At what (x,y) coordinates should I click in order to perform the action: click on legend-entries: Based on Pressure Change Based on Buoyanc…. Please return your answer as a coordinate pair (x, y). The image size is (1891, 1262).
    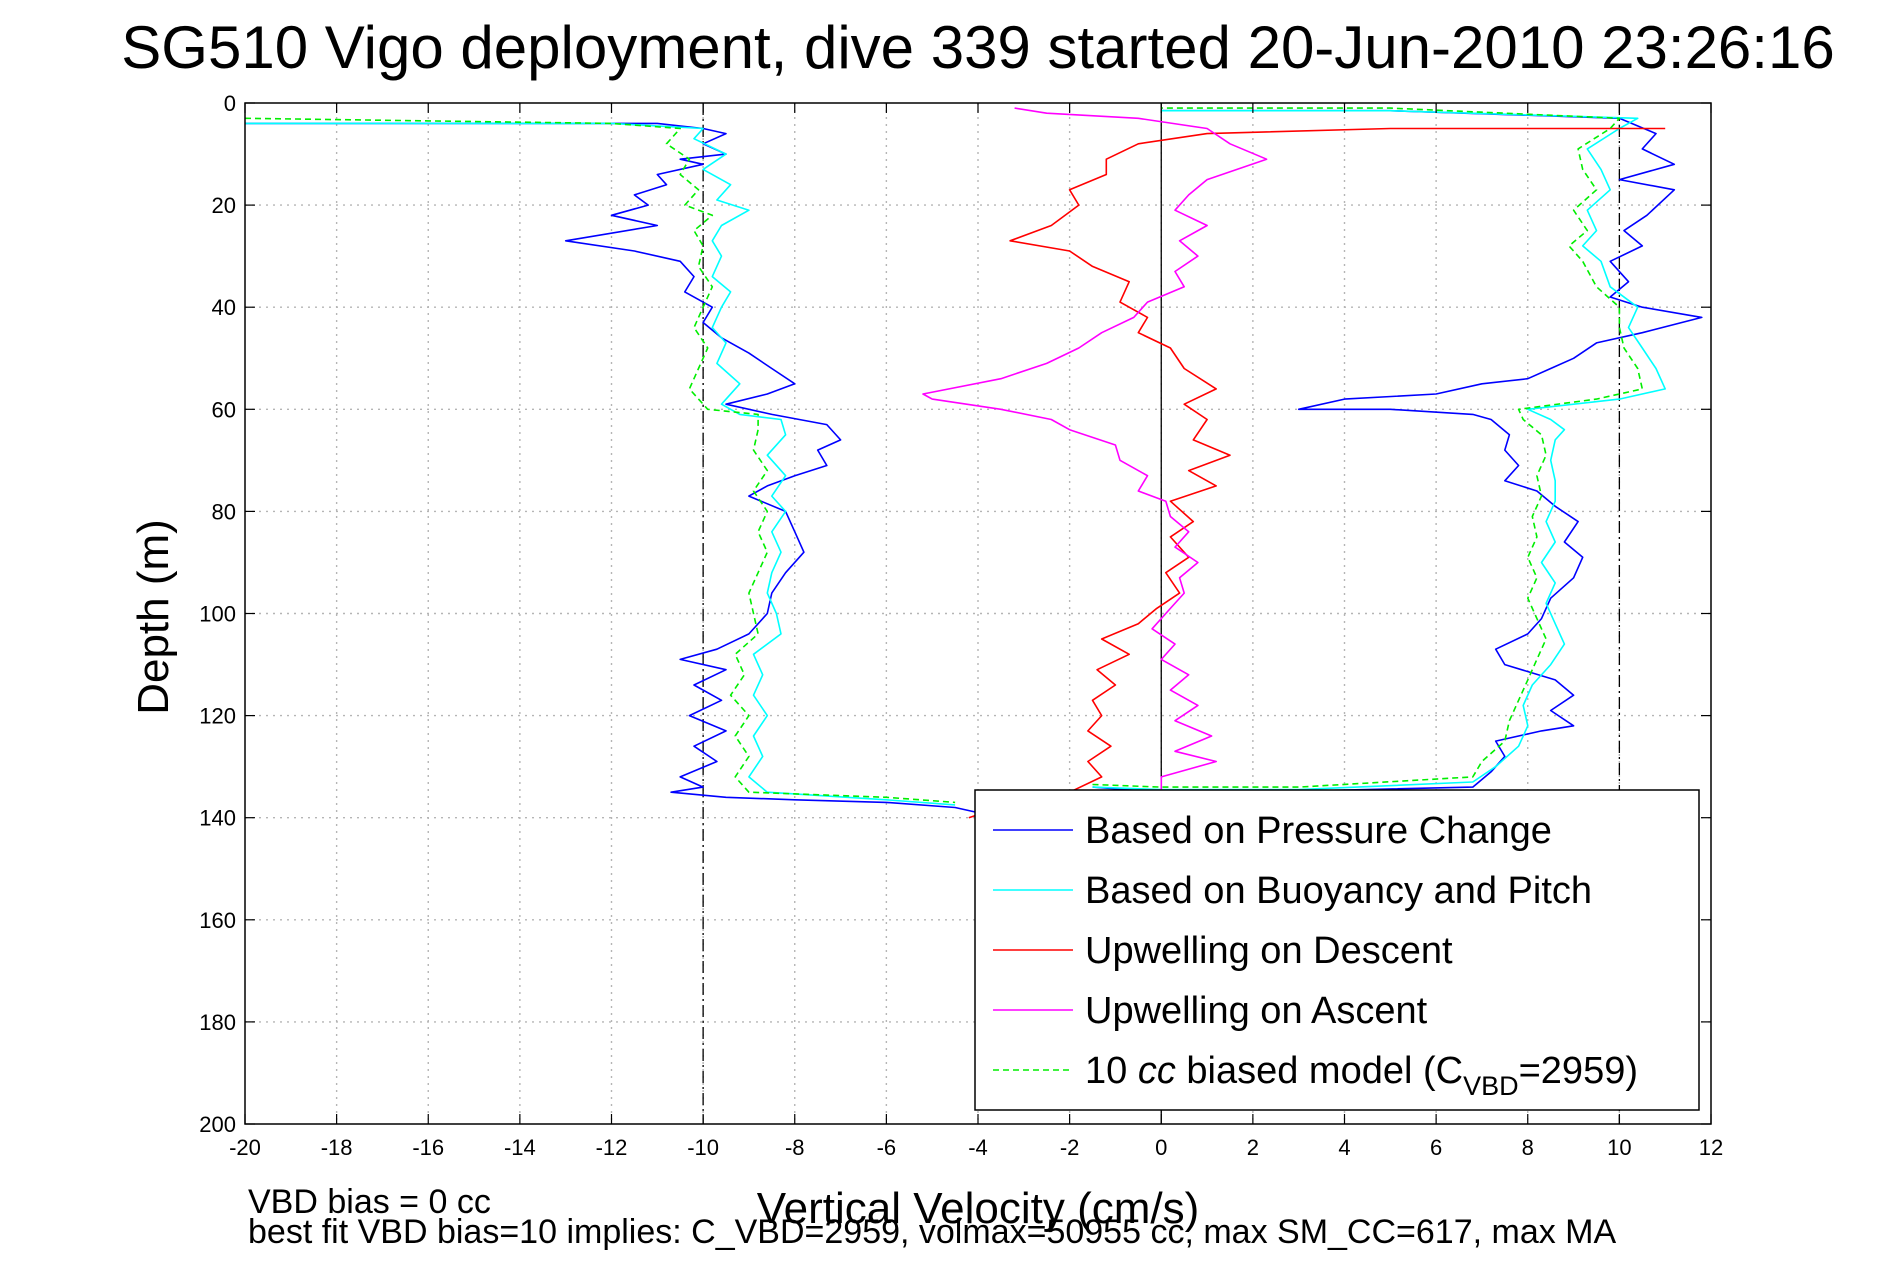
    Looking at the image, I should click on (1315, 955).